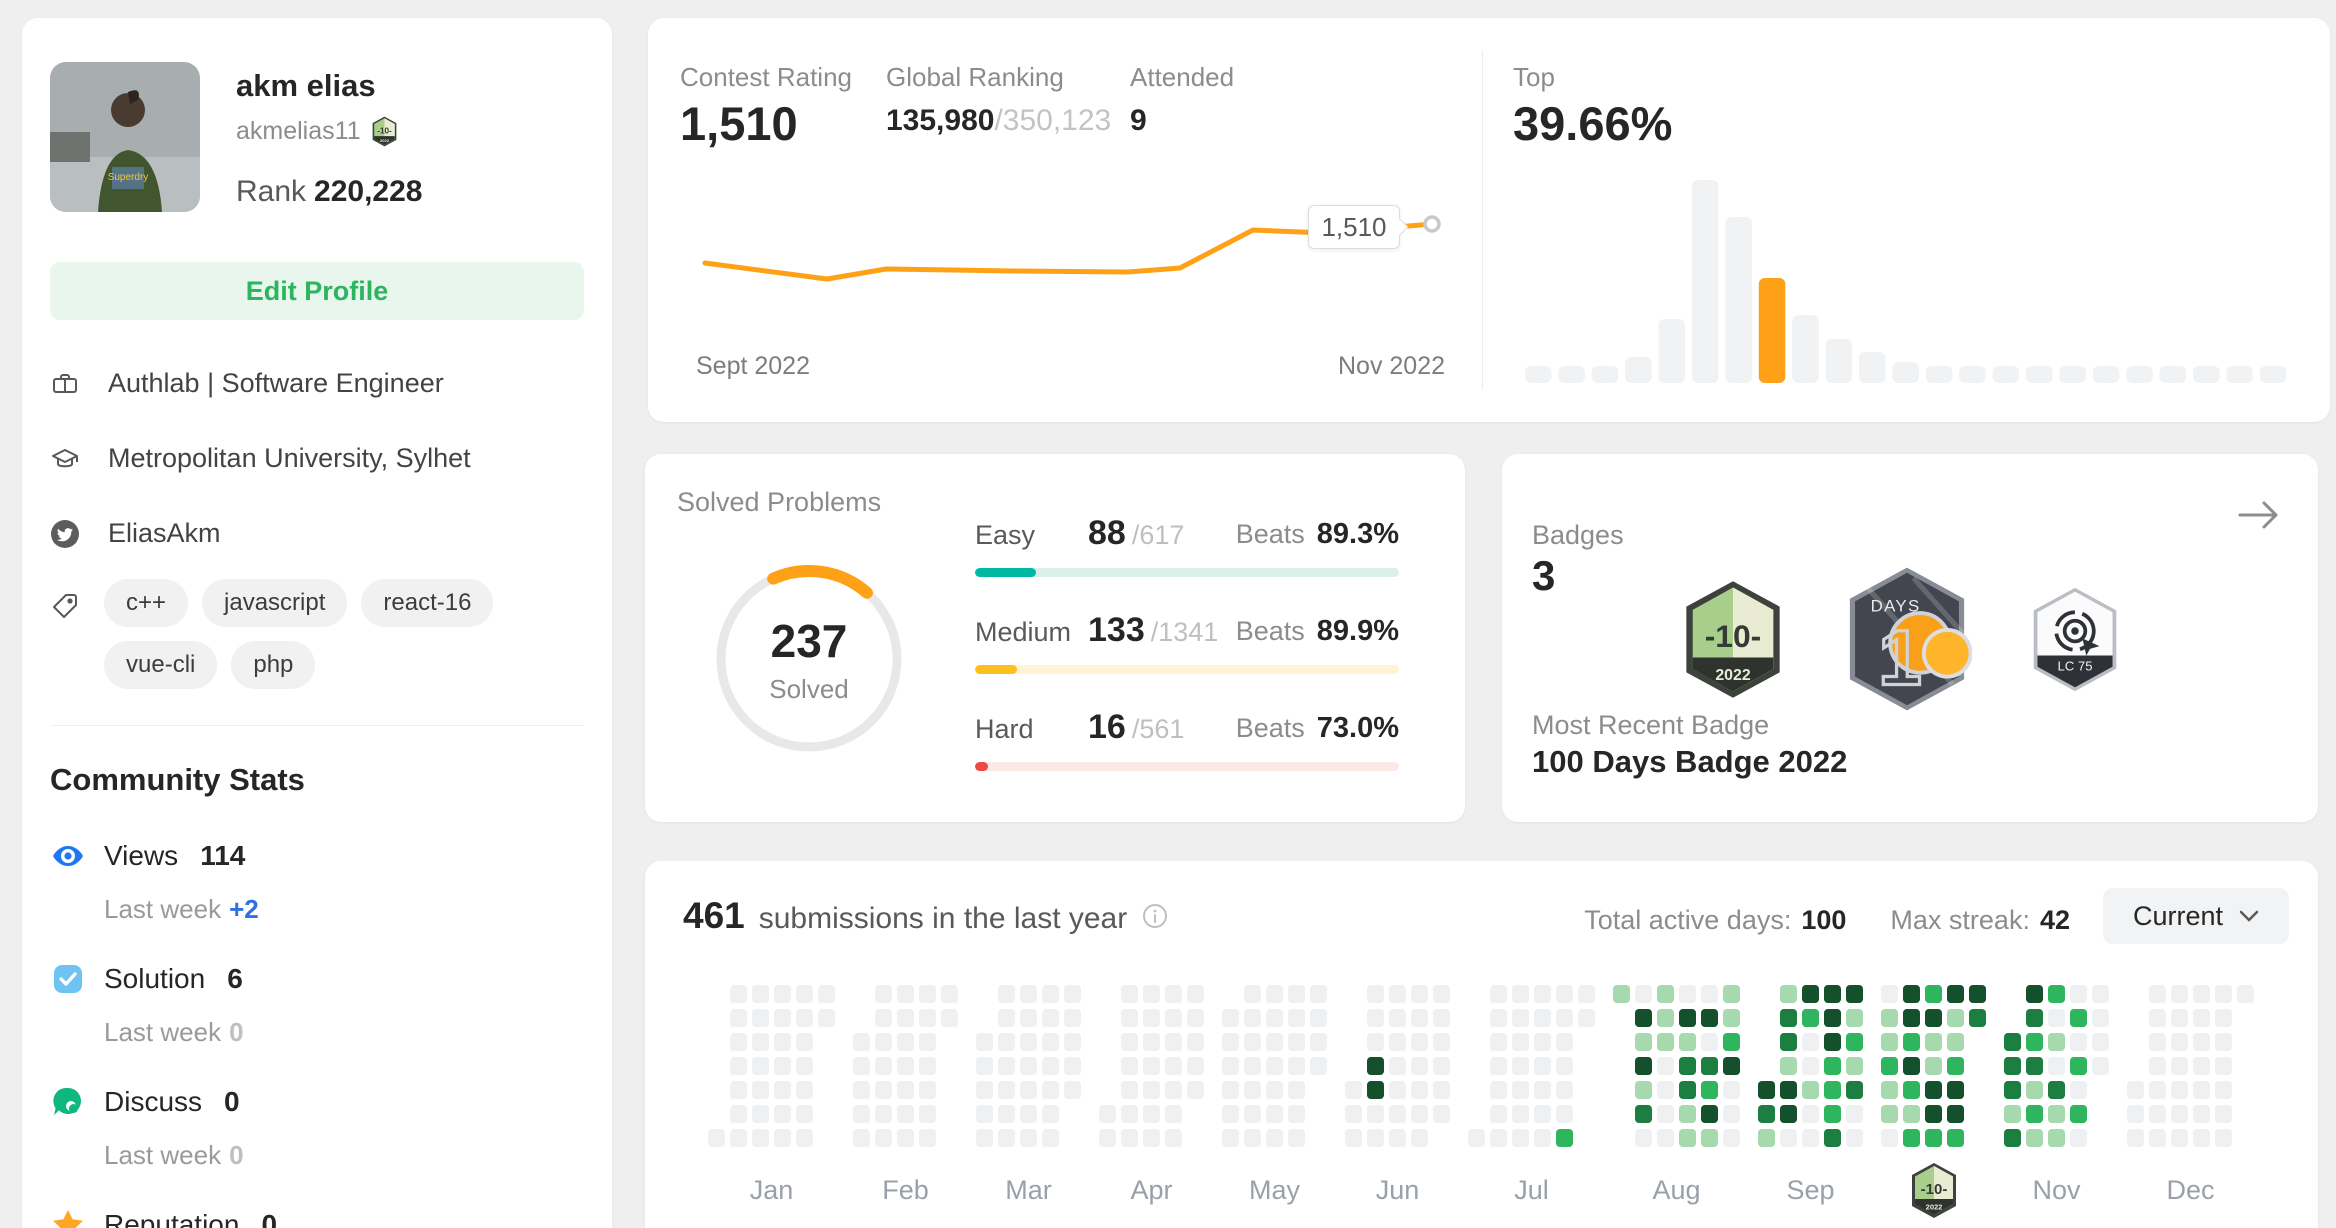 The width and height of the screenshot is (2336, 1228). Describe the element at coordinates (2075, 639) in the screenshot. I see `badge-lc75-icon` at that location.